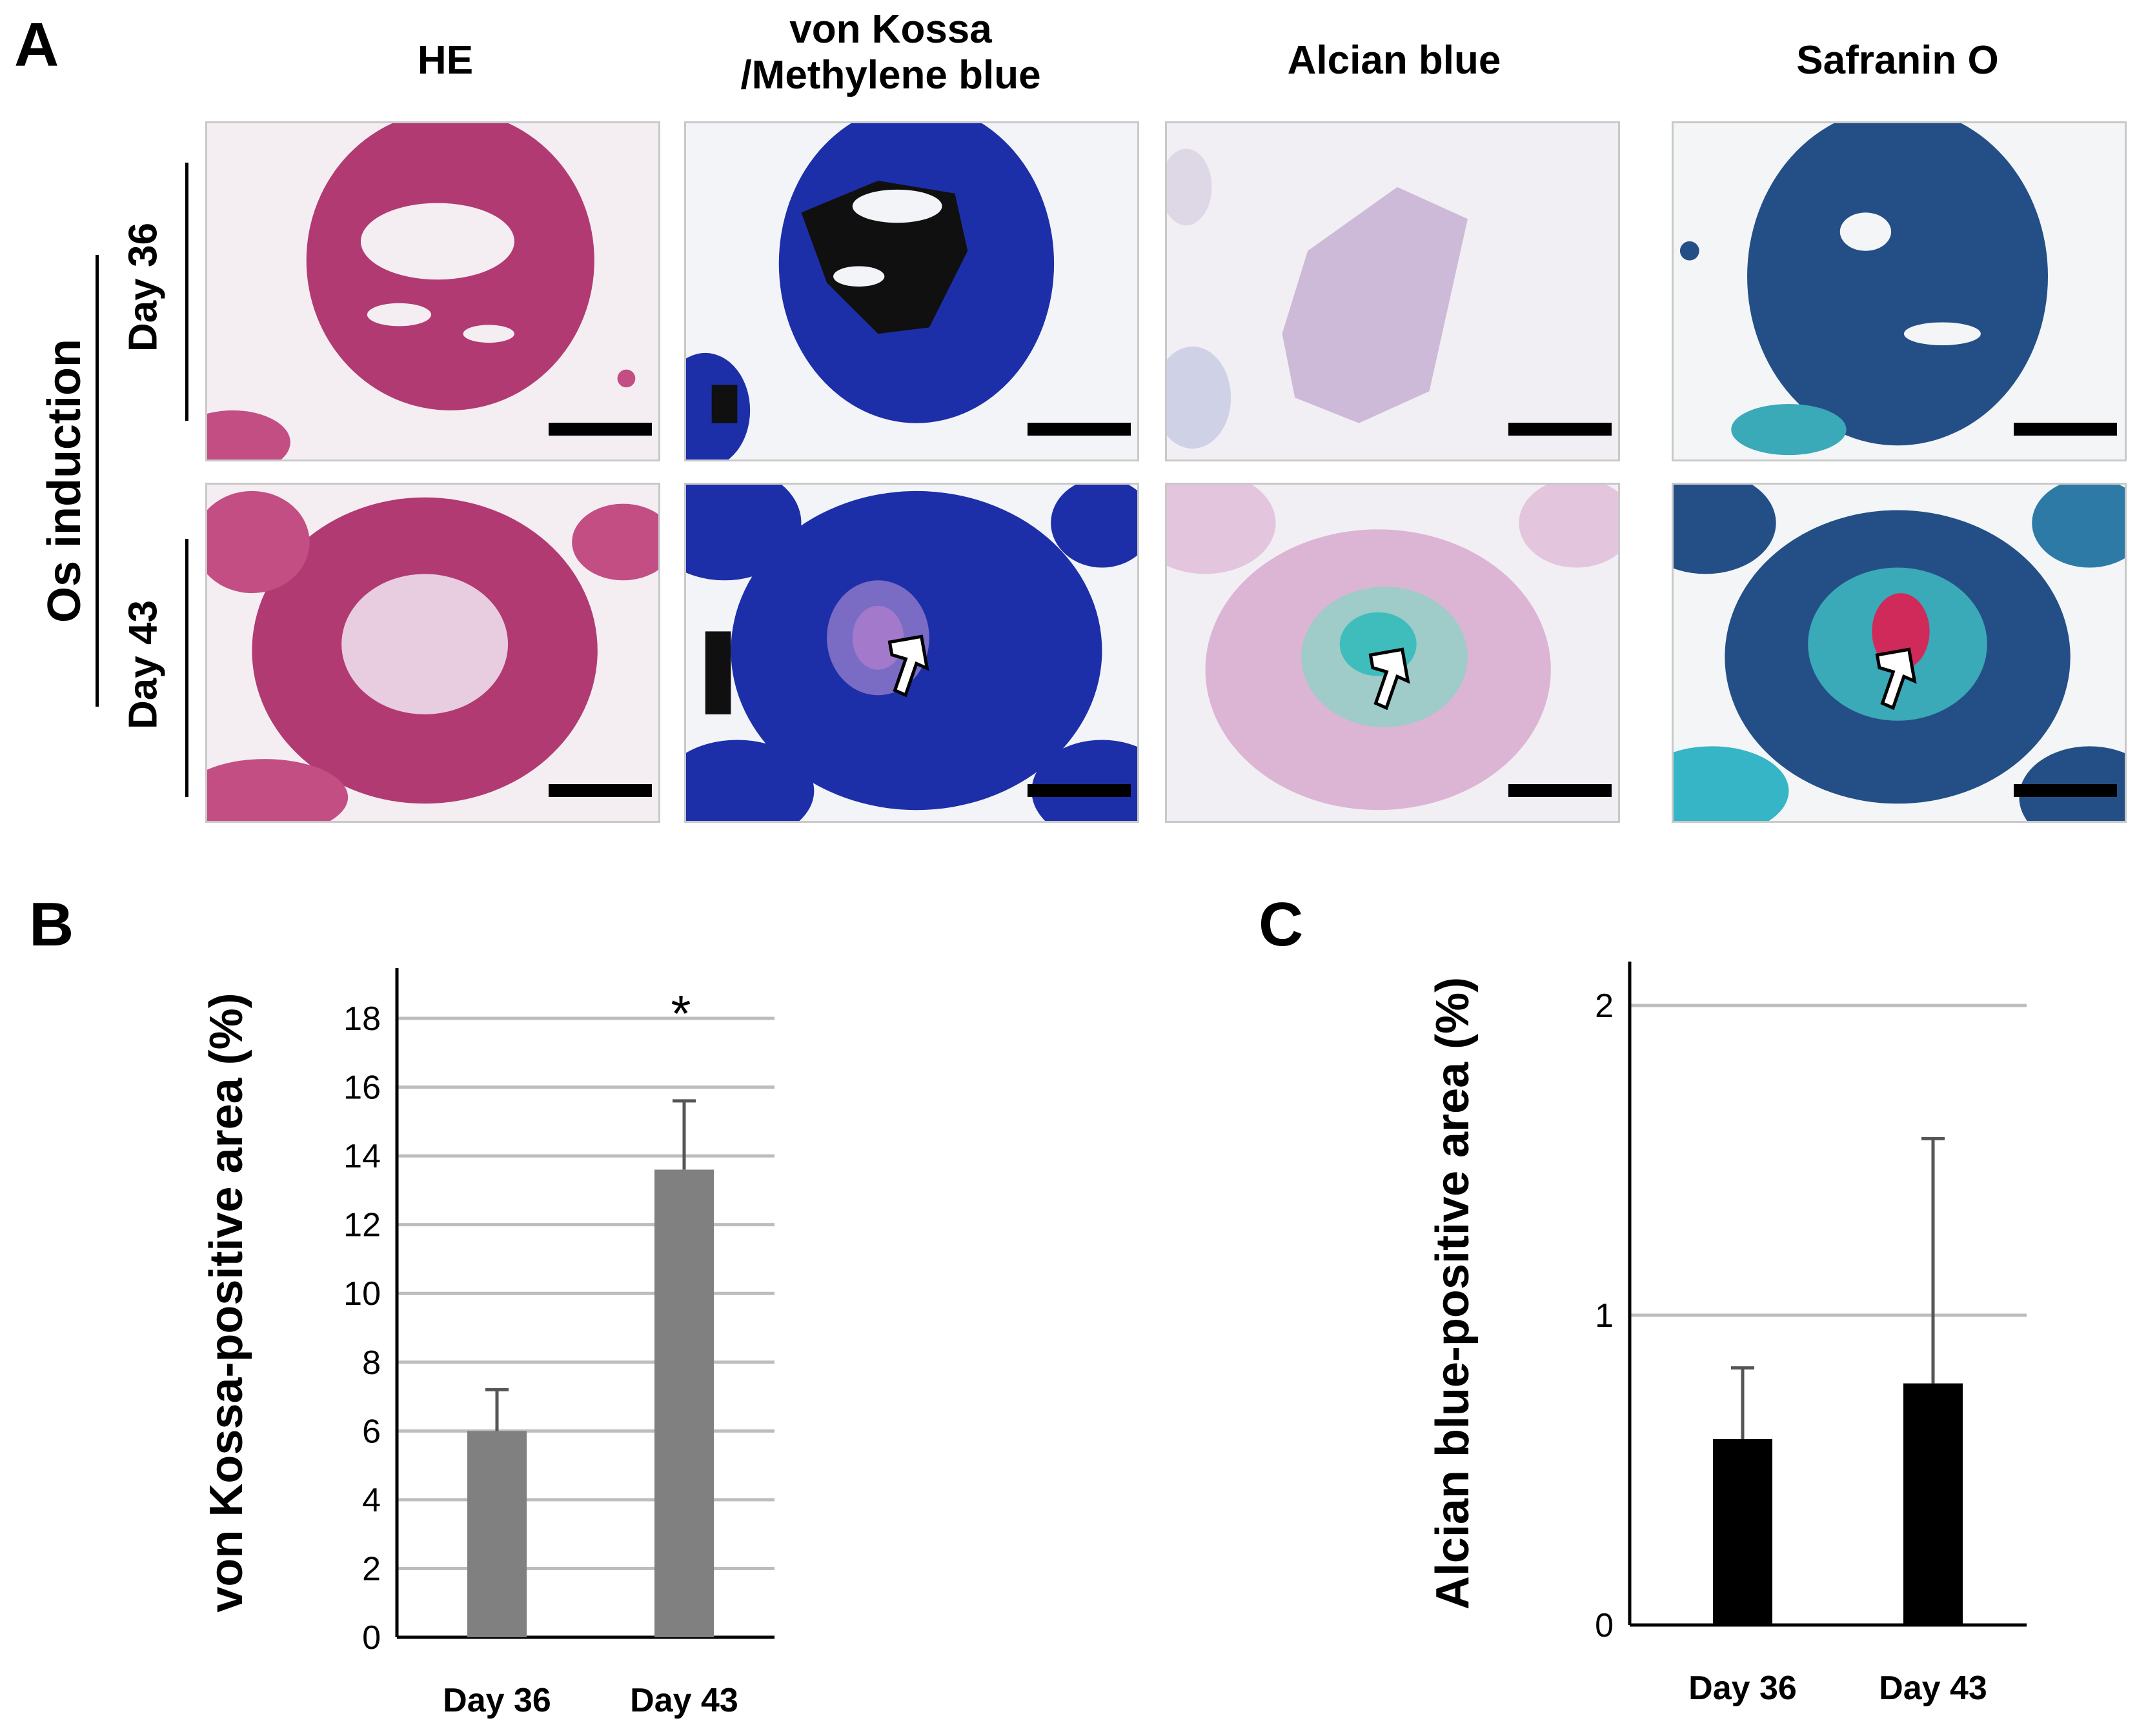 Image resolution: width=2137 pixels, height=1736 pixels. What do you see at coordinates (186, 668) in the screenshot?
I see `row-bracket-day43` at bounding box center [186, 668].